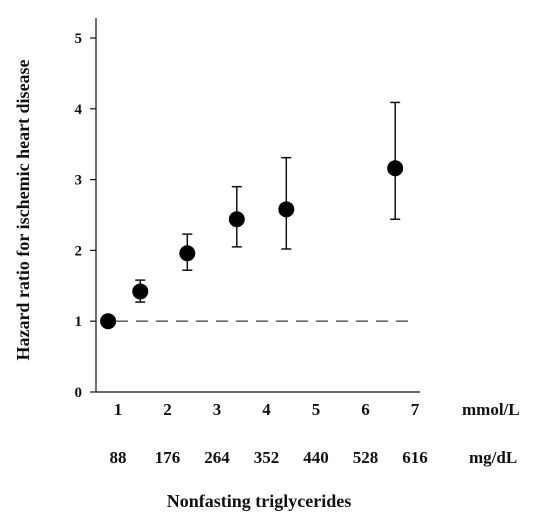 The width and height of the screenshot is (546, 517). Describe the element at coordinates (316, 457) in the screenshot. I see `x-tick-label-mgdl: 440` at that location.